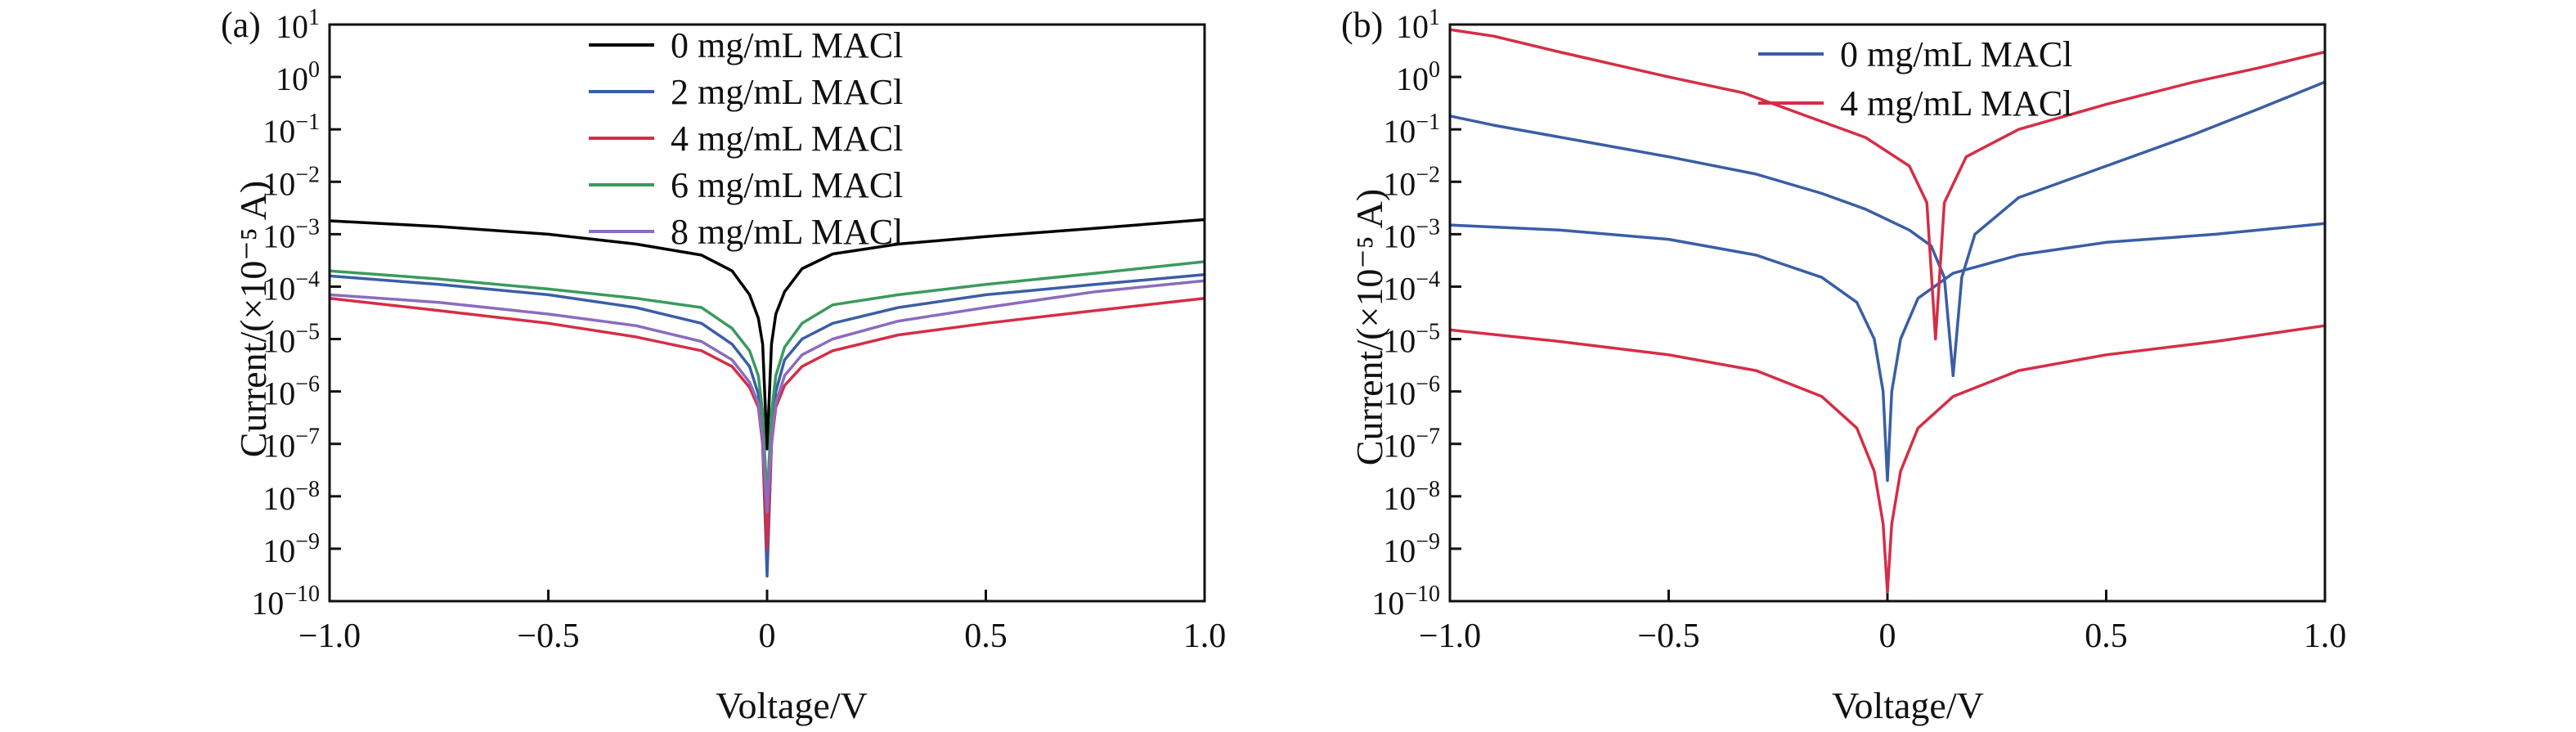  Describe the element at coordinates (787, 185) in the screenshot. I see `legend-label: 6 mg/mL MACl` at that location.